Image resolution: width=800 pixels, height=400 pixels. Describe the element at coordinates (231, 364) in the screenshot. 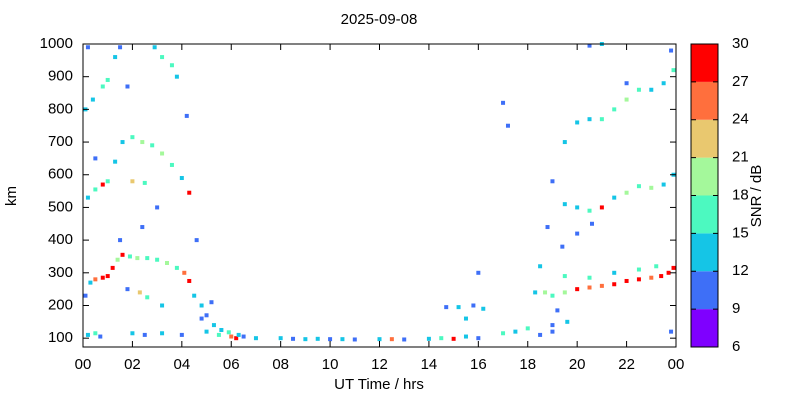

I see `x-tick-label: 06` at that location.